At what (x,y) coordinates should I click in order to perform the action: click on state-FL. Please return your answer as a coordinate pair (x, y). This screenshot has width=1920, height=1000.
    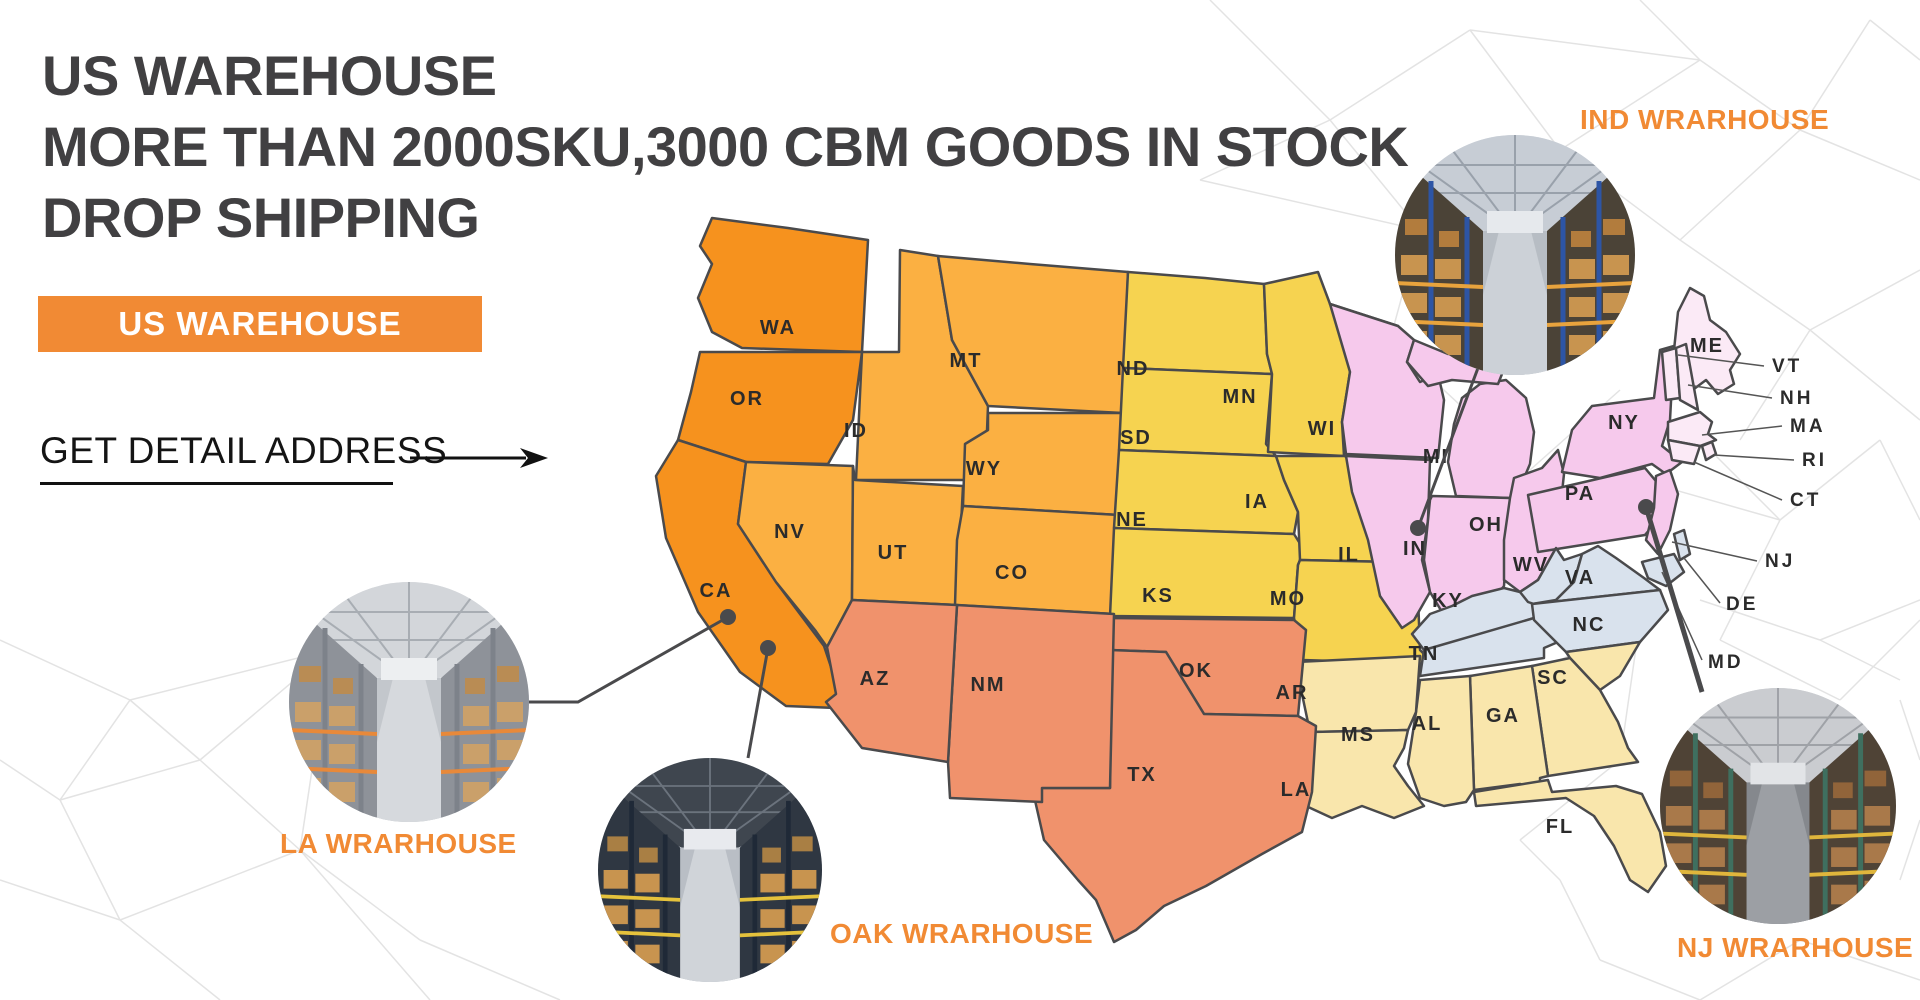
    Looking at the image, I should click on (1570, 836).